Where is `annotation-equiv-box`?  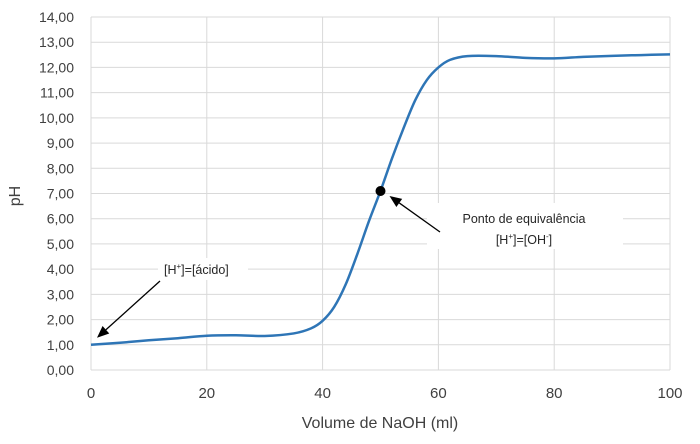
annotation-equiv-box is located at coordinates (525, 226).